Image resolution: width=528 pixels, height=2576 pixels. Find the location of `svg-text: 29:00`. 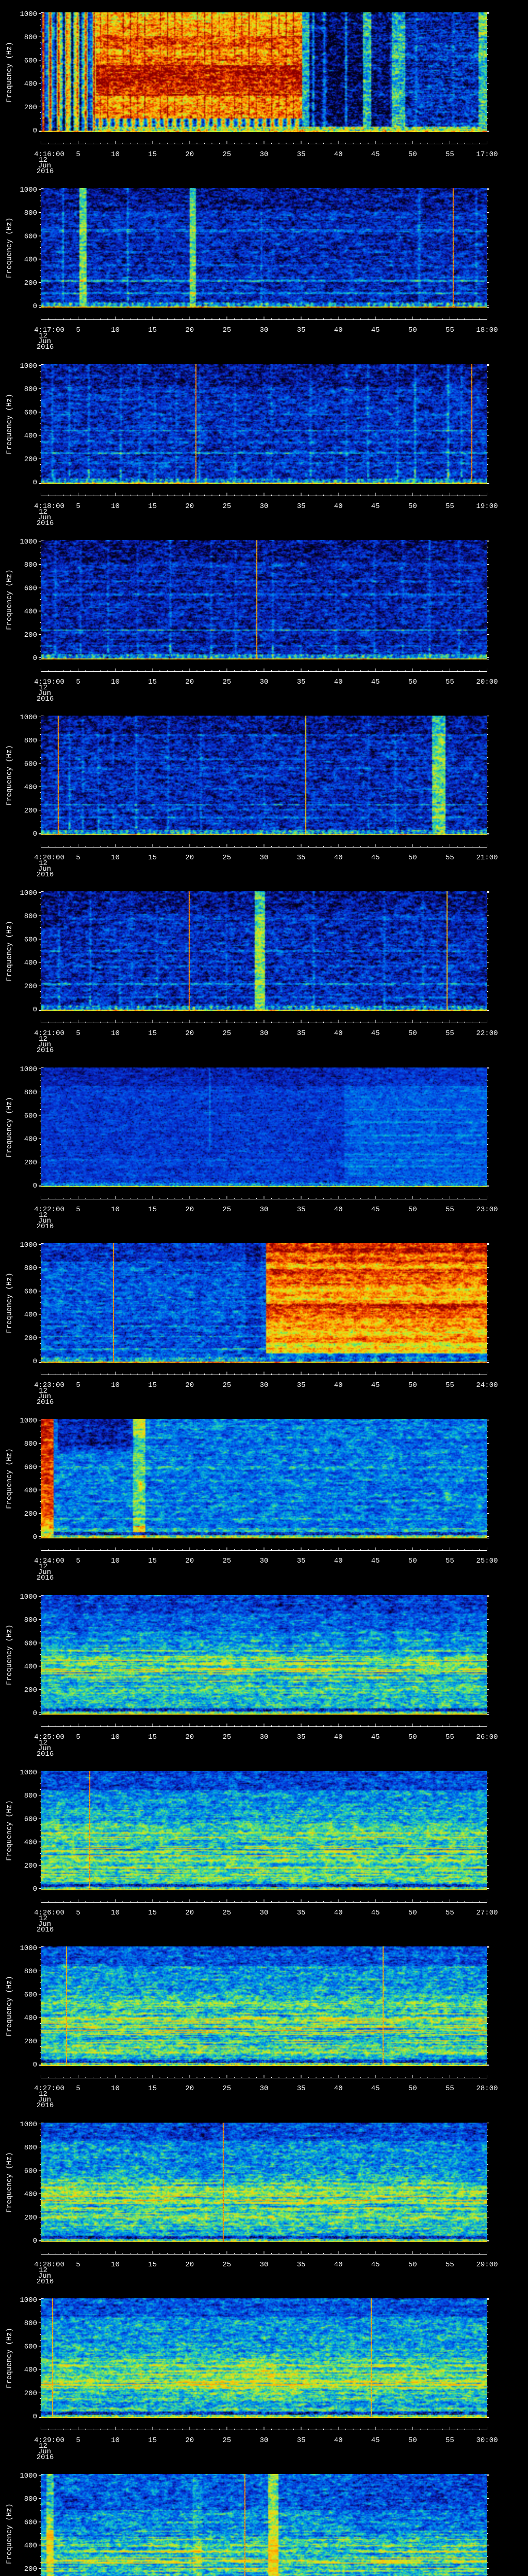

svg-text: 29:00 is located at coordinates (487, 2265).